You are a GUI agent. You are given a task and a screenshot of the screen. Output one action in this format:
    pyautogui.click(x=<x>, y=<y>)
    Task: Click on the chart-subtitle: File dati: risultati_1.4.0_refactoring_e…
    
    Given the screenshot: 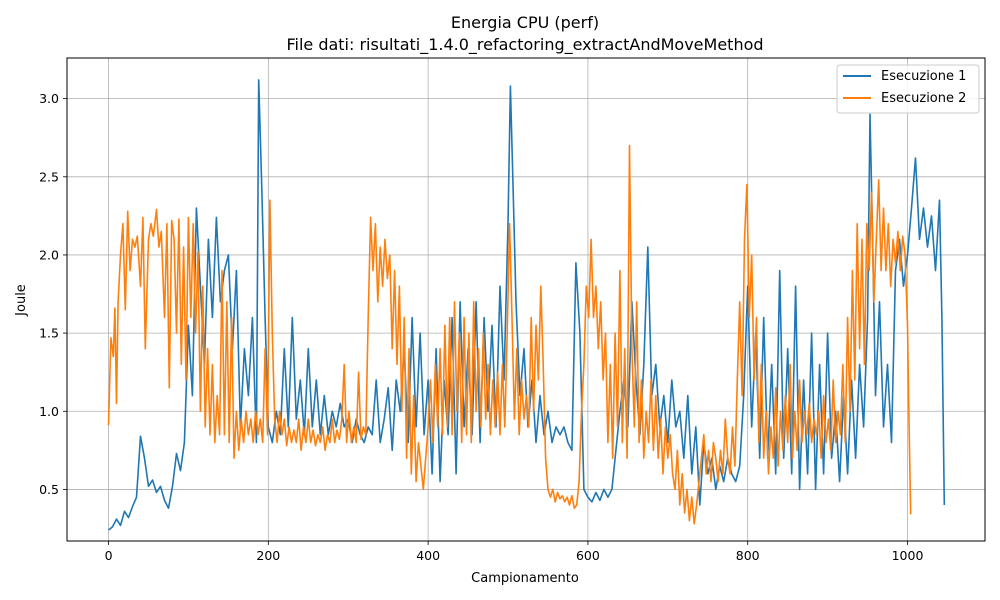 What is the action you would take?
    pyautogui.click(x=524, y=45)
    